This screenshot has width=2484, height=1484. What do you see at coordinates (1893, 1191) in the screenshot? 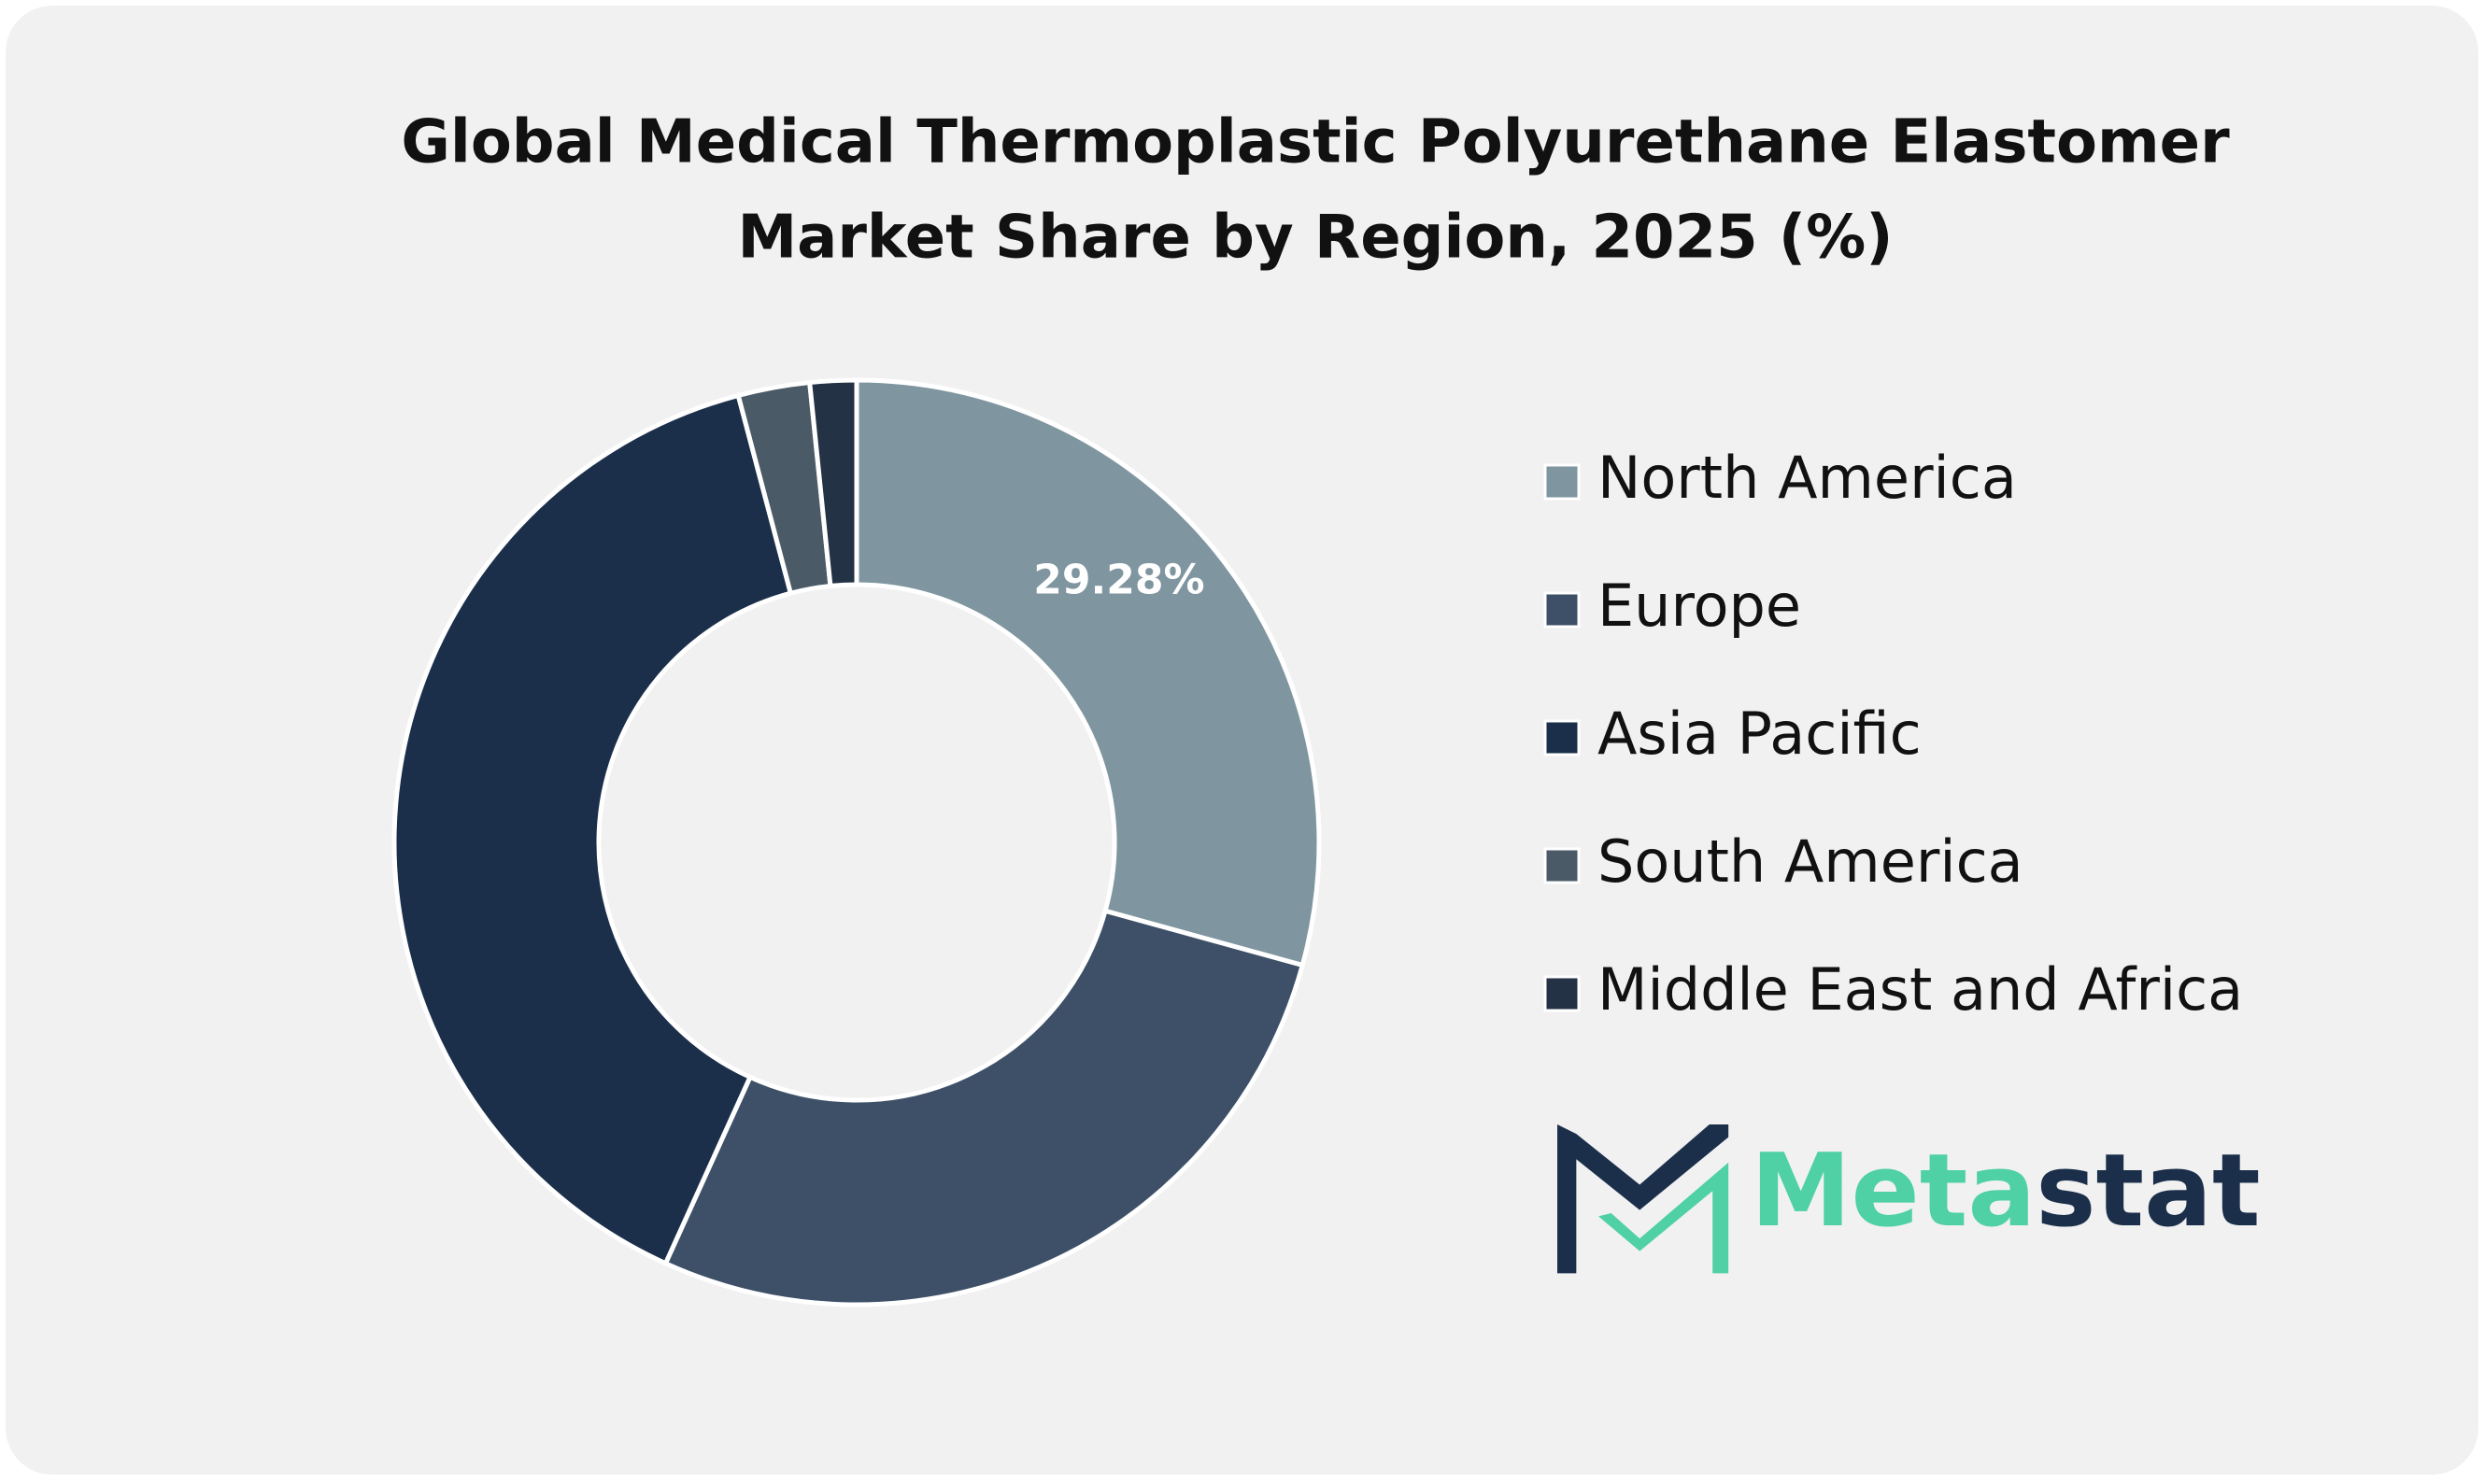
I see `logo-part: Meta` at bounding box center [1893, 1191].